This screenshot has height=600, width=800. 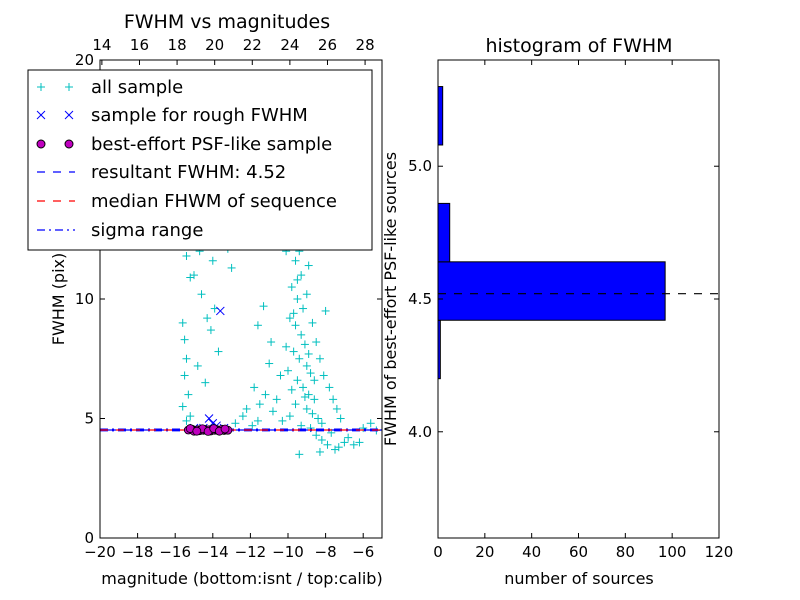 I want to click on legend-label: sigma range, so click(x=147, y=230).